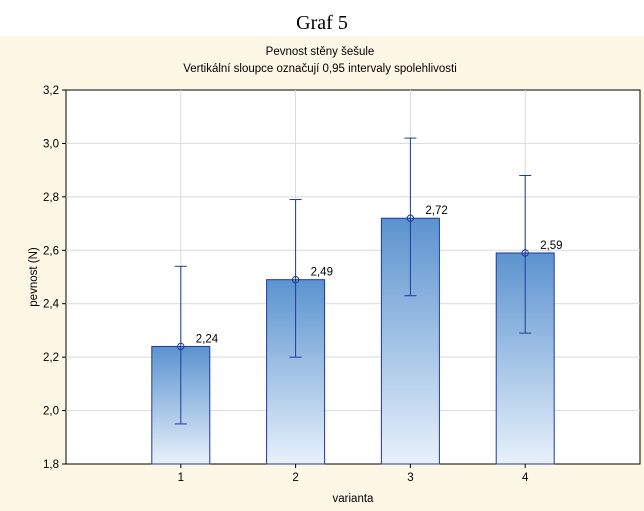 This screenshot has height=511, width=644. I want to click on x-tick-label: 1, so click(181, 478).